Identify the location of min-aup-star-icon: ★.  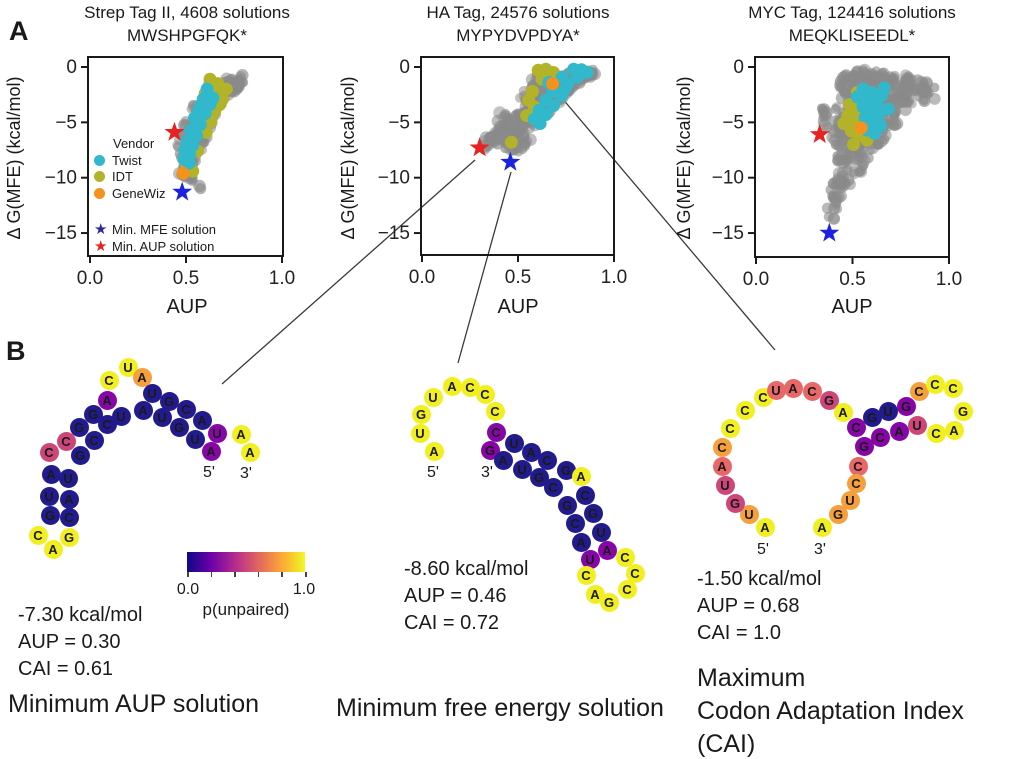
(101, 246).